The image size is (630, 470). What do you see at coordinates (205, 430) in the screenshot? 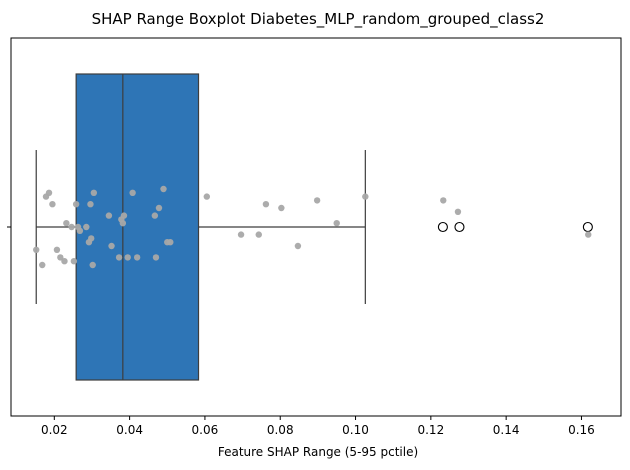
I see `x-tick-label: 0.06` at bounding box center [205, 430].